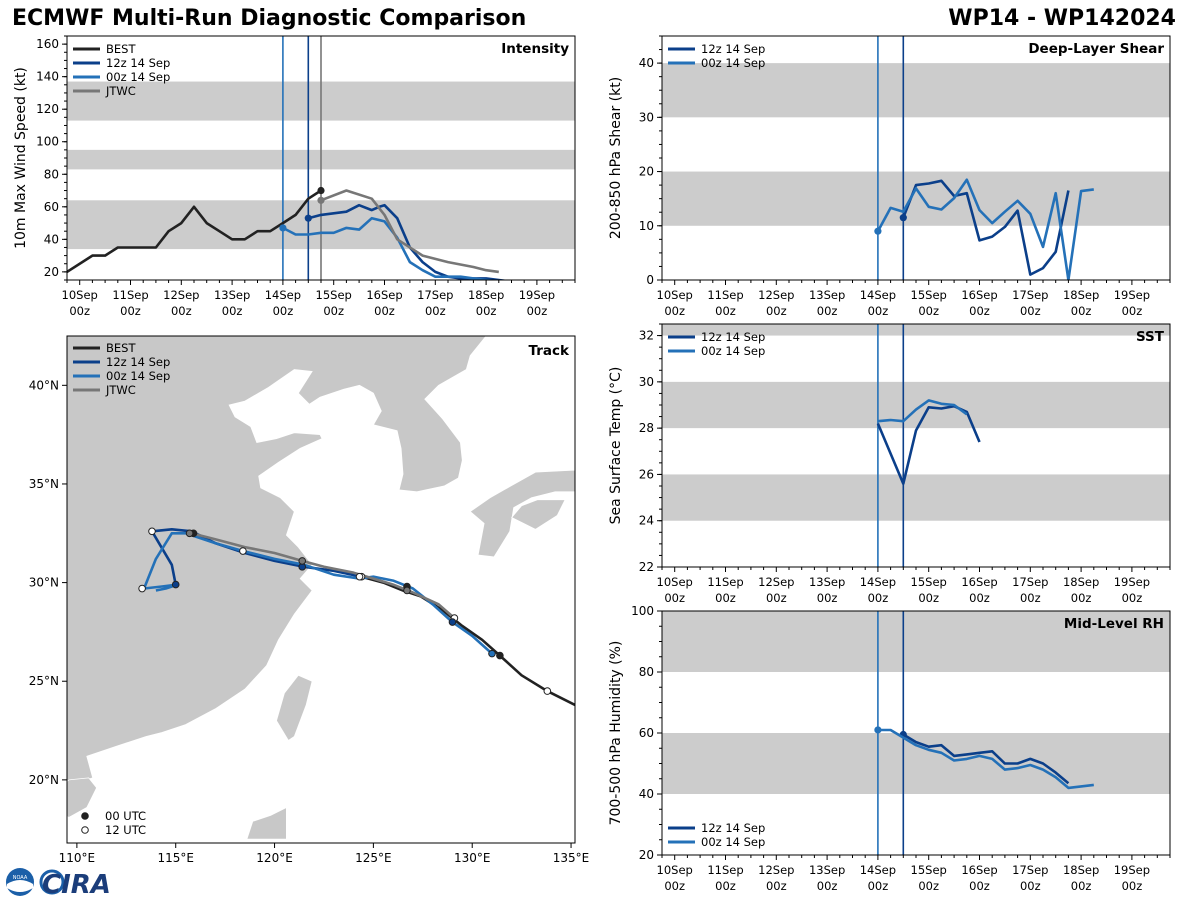  I want to click on rh-xtick-label-day-8: 18Sep, so click(1081, 870).